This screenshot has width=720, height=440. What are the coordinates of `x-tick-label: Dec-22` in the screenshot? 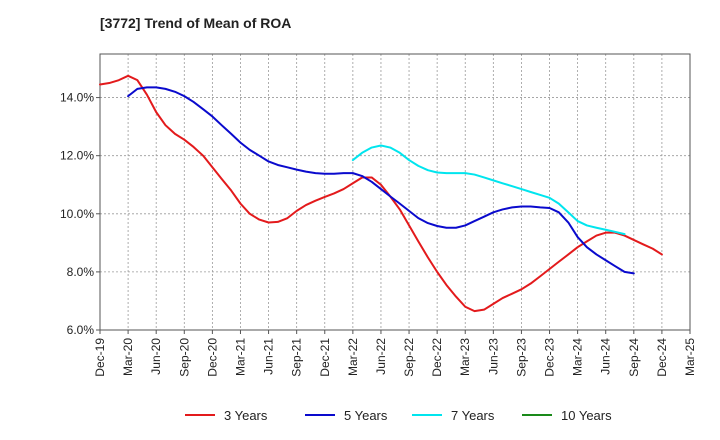 It's located at (437, 357).